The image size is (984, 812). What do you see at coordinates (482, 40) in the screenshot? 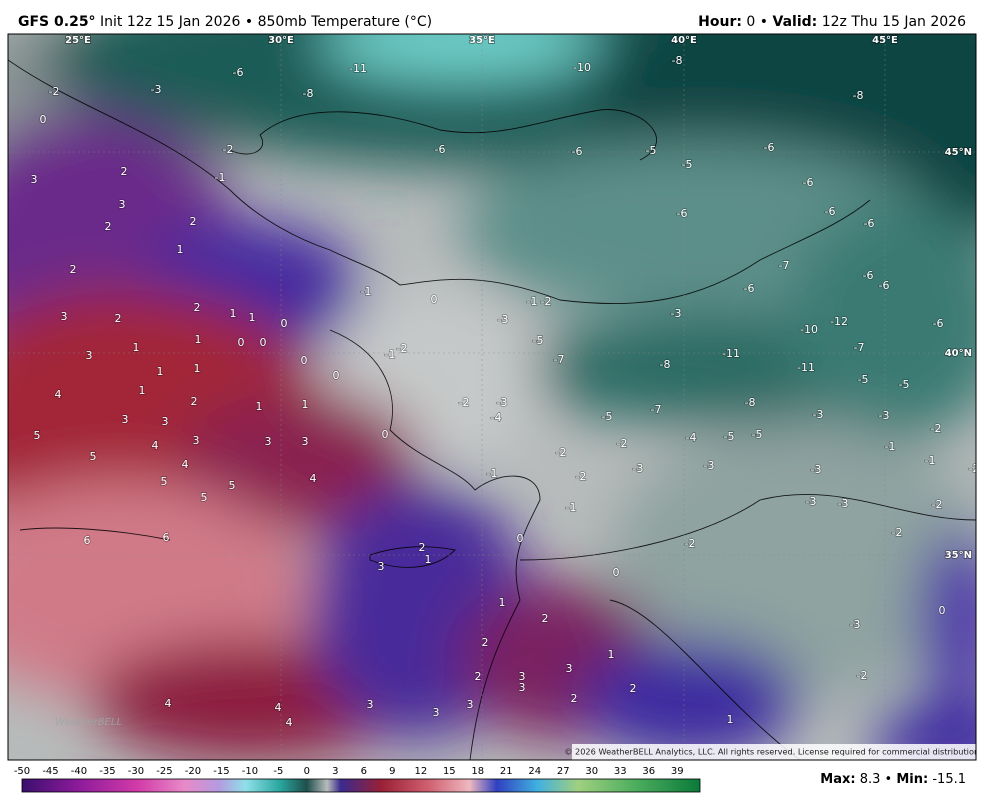
I see `lon-label: 35°E` at bounding box center [482, 40].